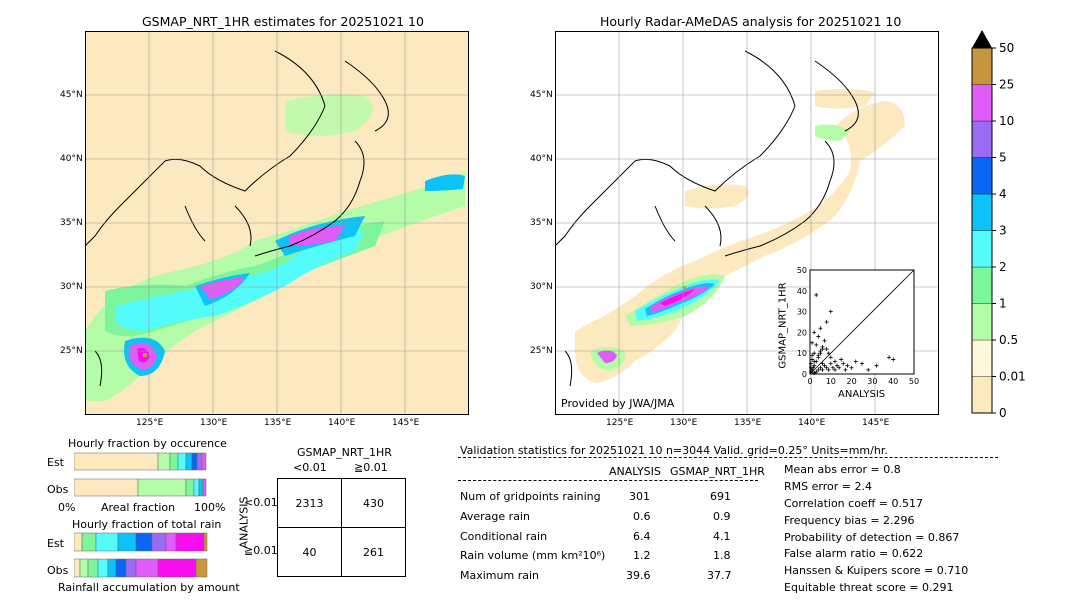 The image size is (1080, 612). I want to click on score-line: False alarm ratio = 0.622, so click(854, 553).